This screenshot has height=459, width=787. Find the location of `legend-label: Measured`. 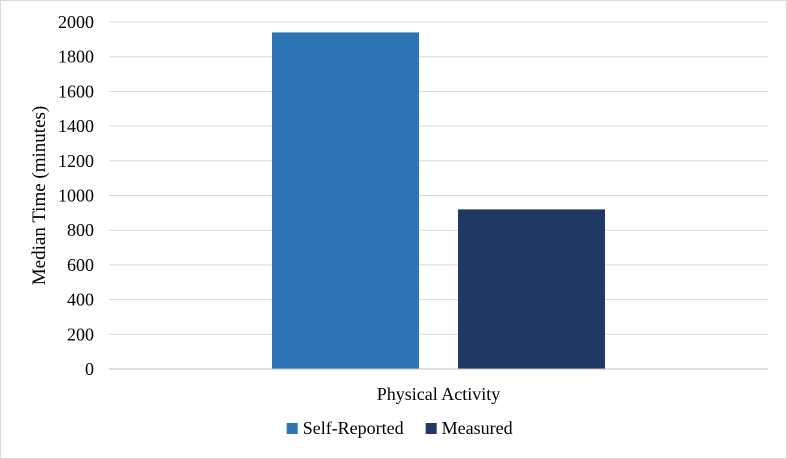

legend-label: Measured is located at coordinates (477, 428).